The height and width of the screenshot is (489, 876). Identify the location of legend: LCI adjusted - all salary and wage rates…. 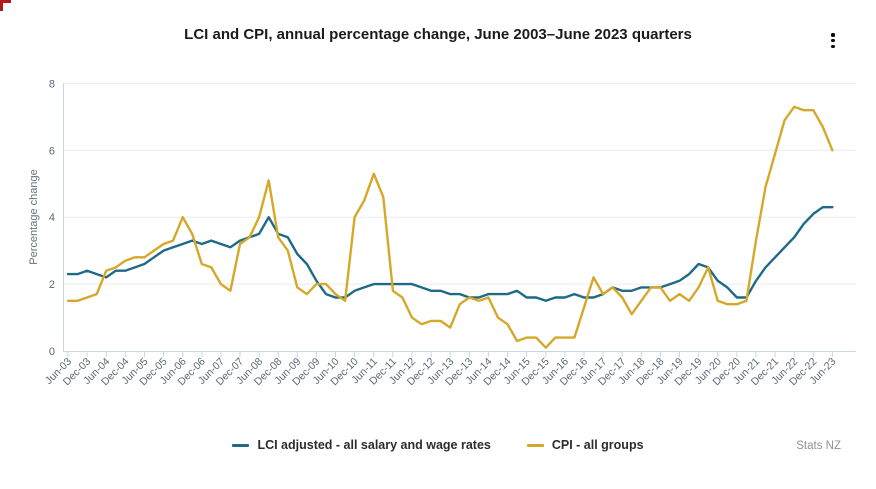
(438, 445).